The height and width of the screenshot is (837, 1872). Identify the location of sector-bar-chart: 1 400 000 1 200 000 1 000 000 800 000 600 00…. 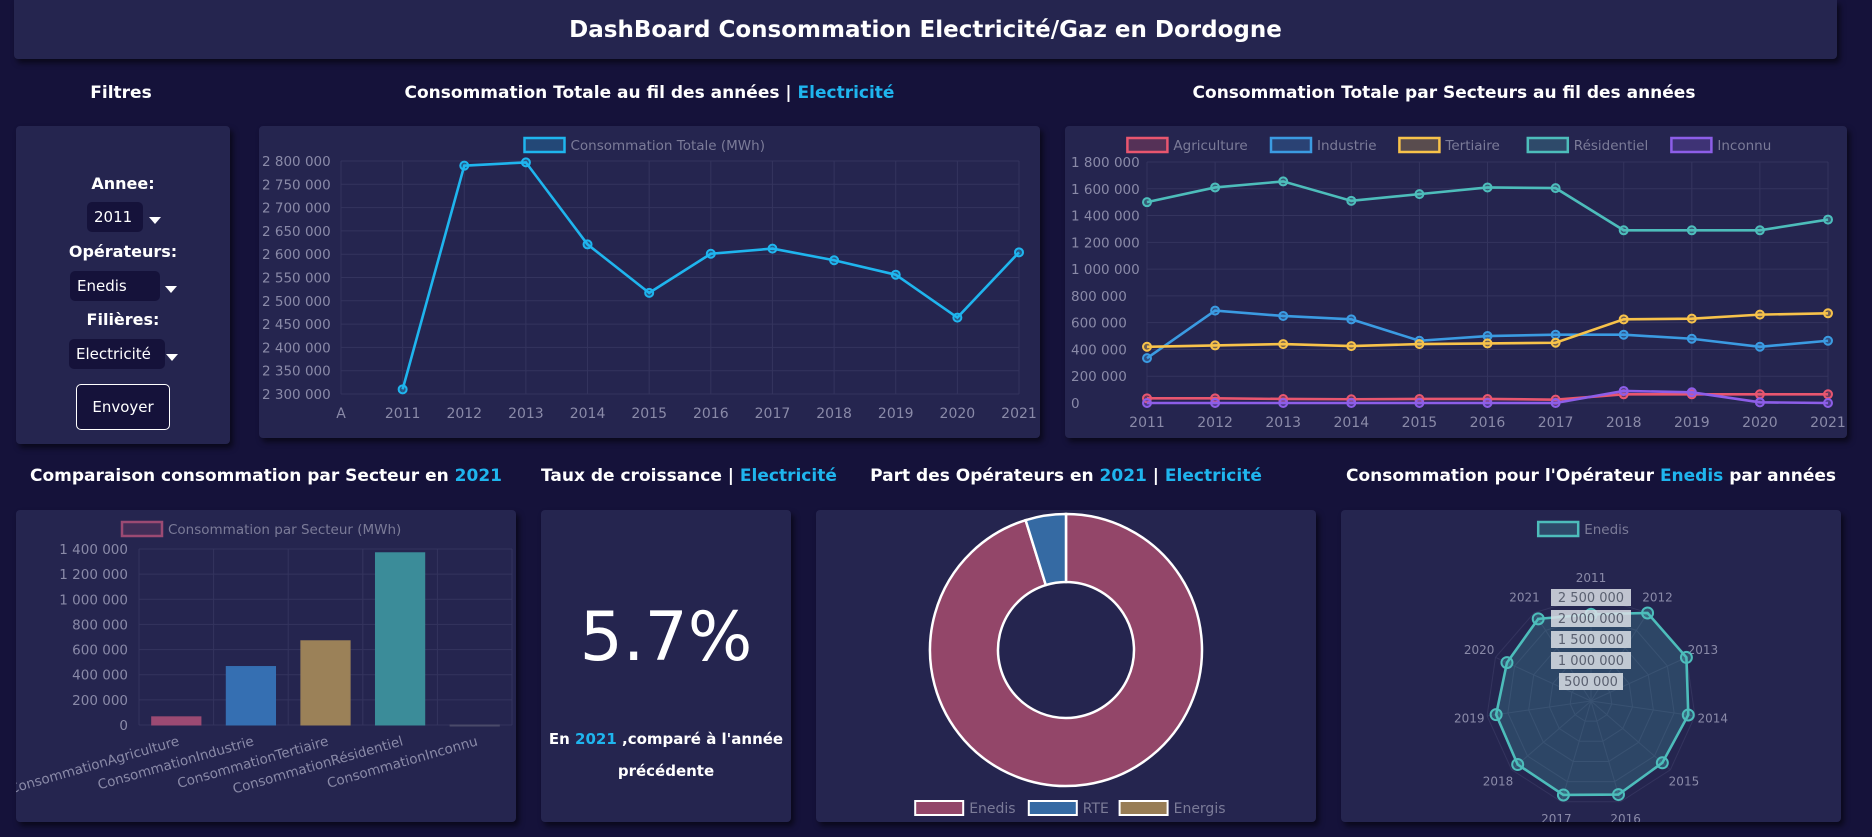
(260, 658).